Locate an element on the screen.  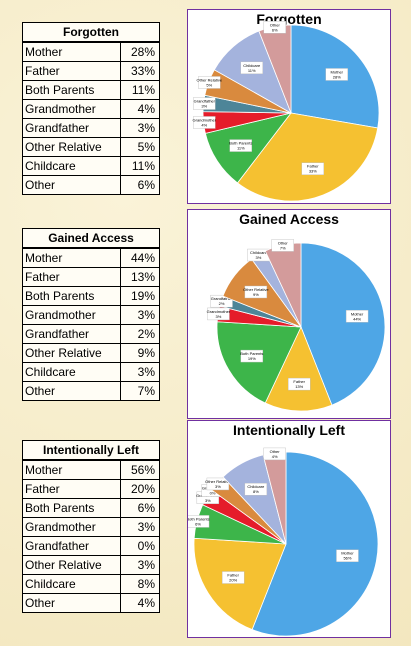
table-row: Father 13% is located at coordinates (91, 276).